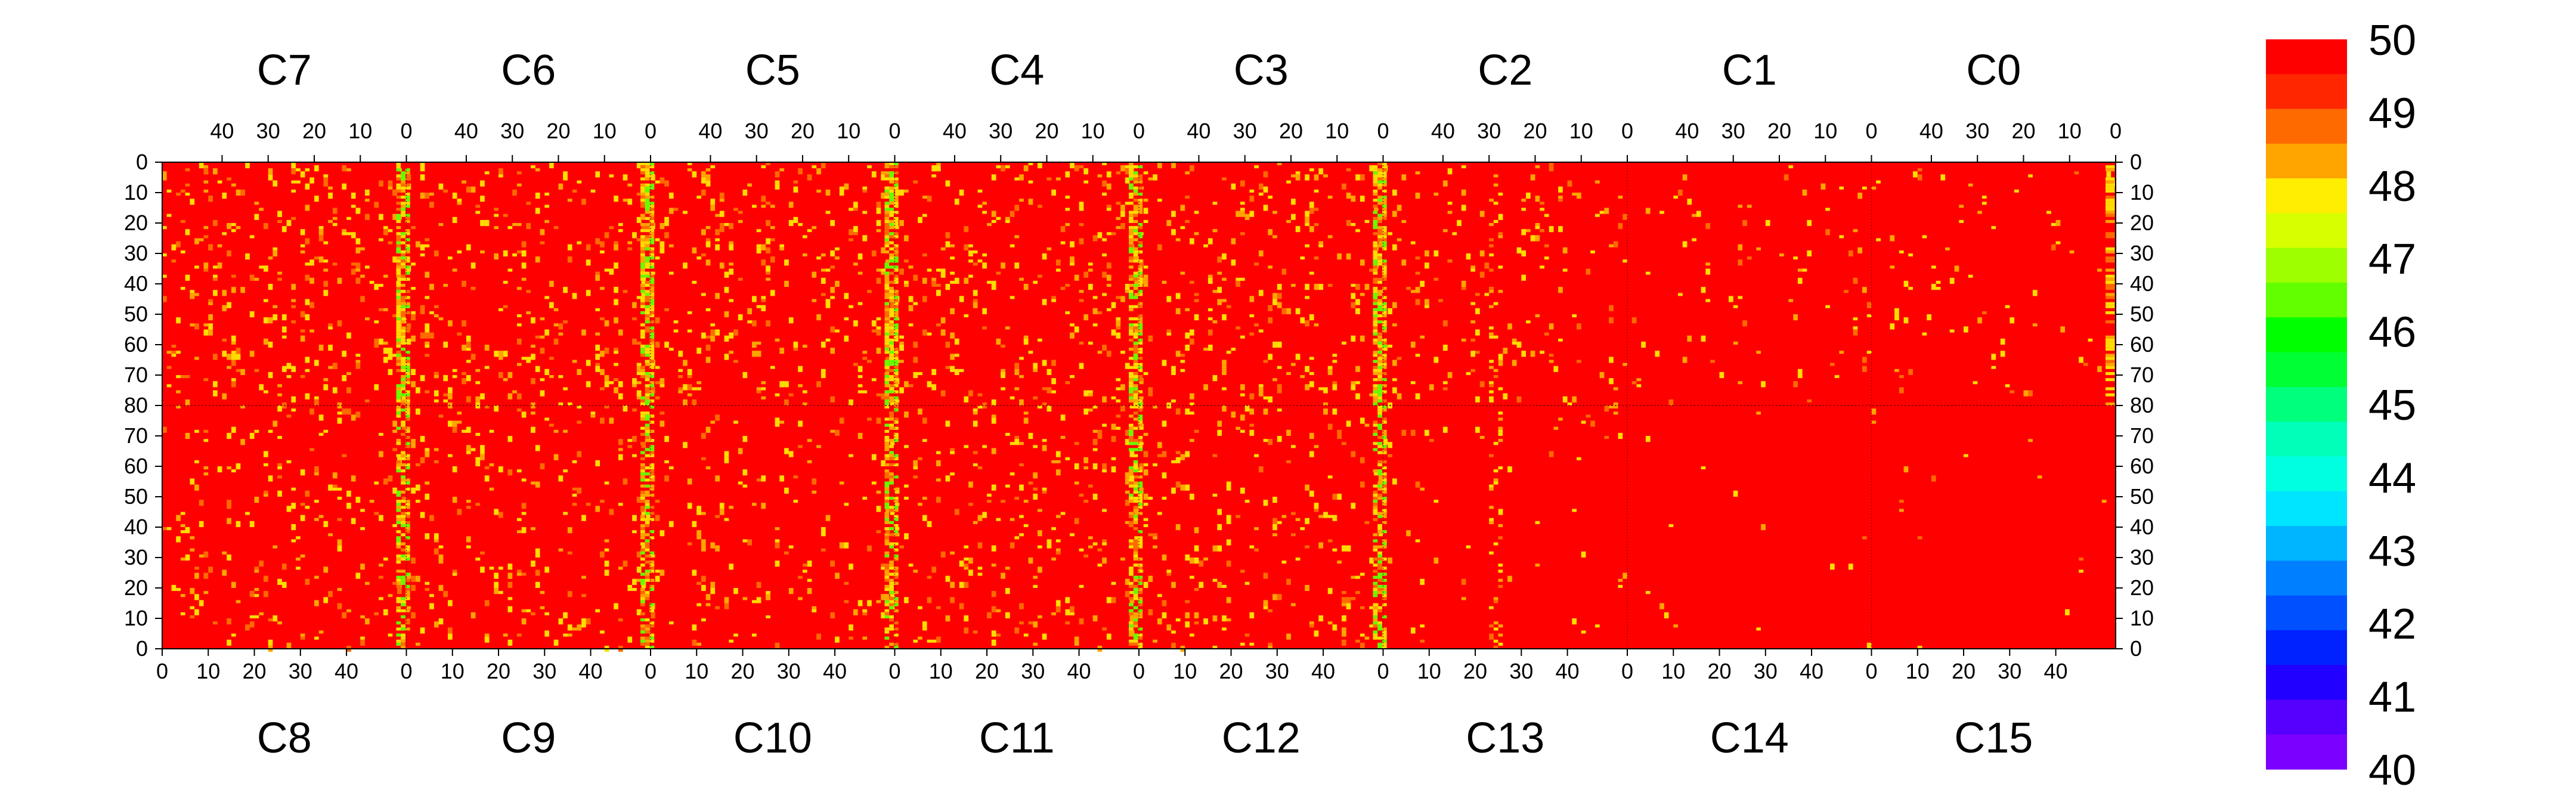 This screenshot has width=2576, height=805. Describe the element at coordinates (2142, 436) in the screenshot. I see `y-tick-label-right: 70` at that location.